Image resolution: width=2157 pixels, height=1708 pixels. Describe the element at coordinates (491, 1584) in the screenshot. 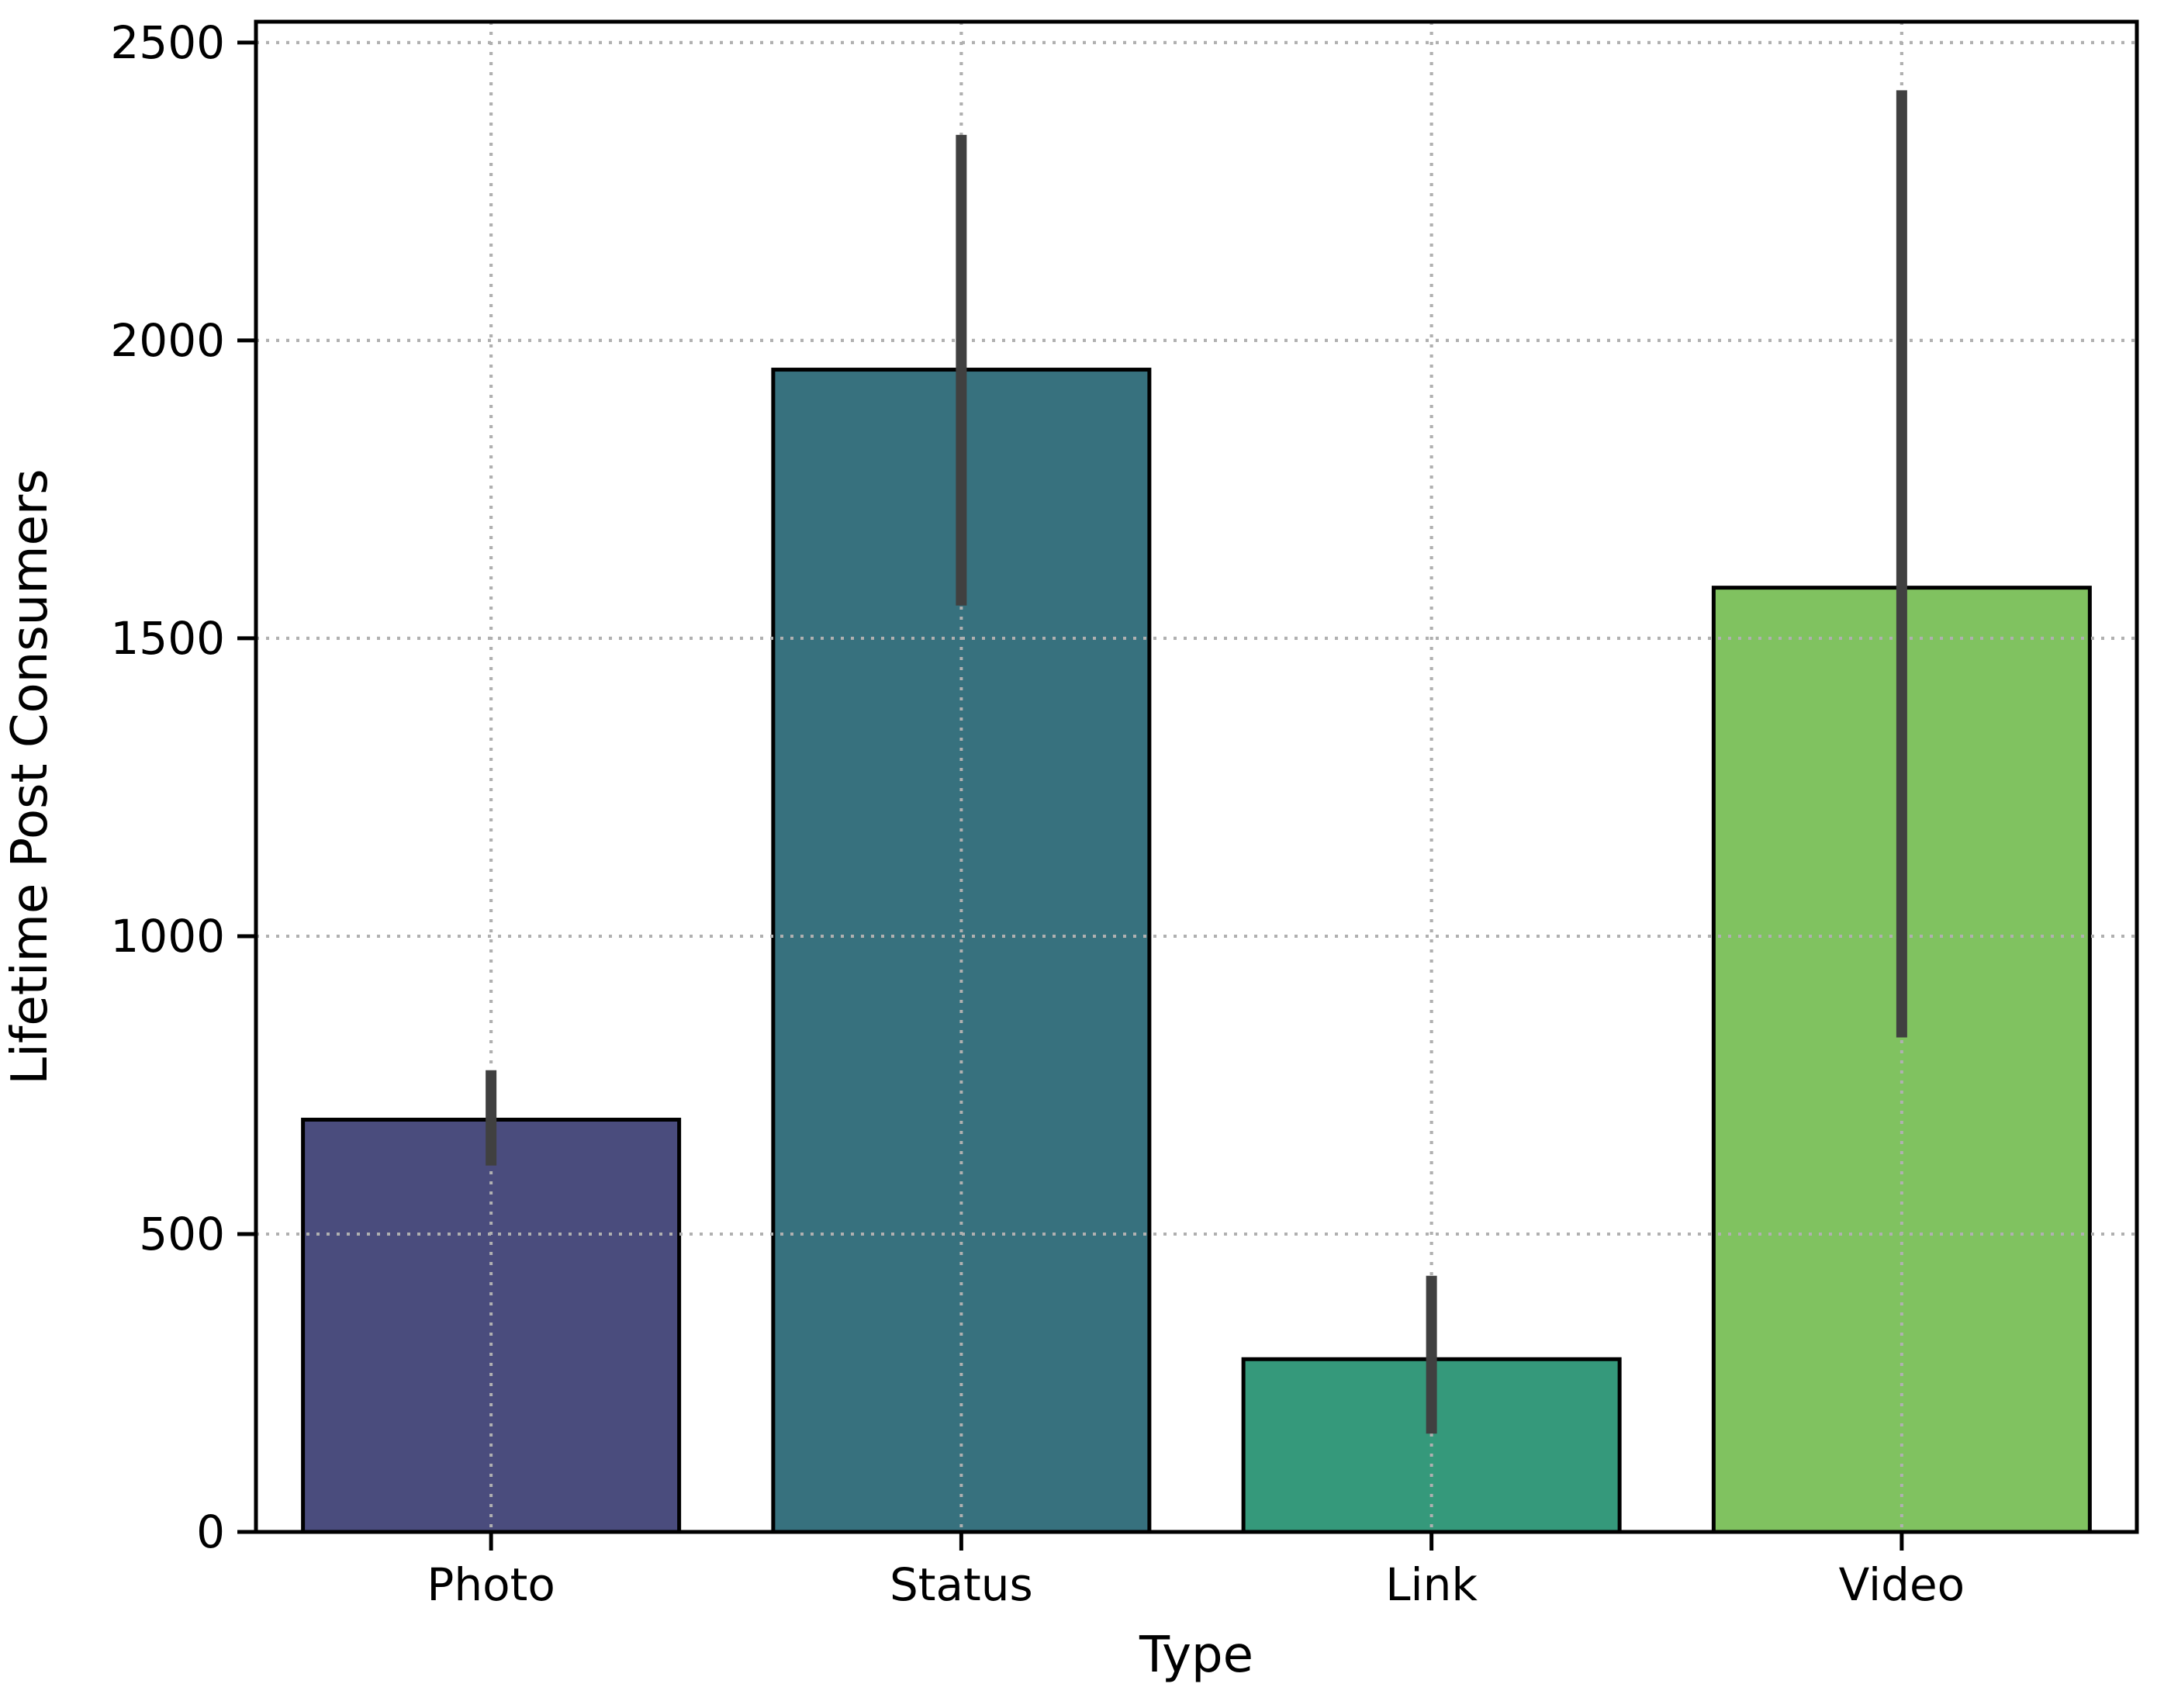

I see `x-tick-label-photo: Photo` at that location.